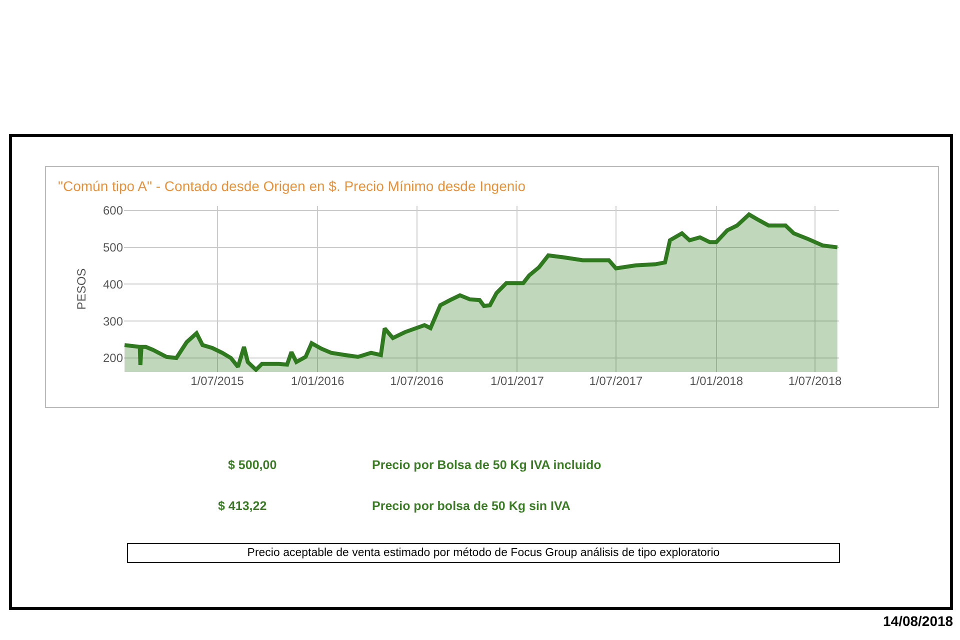 This screenshot has width=960, height=640. I want to click on x-tick-label: 1/01/2016, so click(317, 381).